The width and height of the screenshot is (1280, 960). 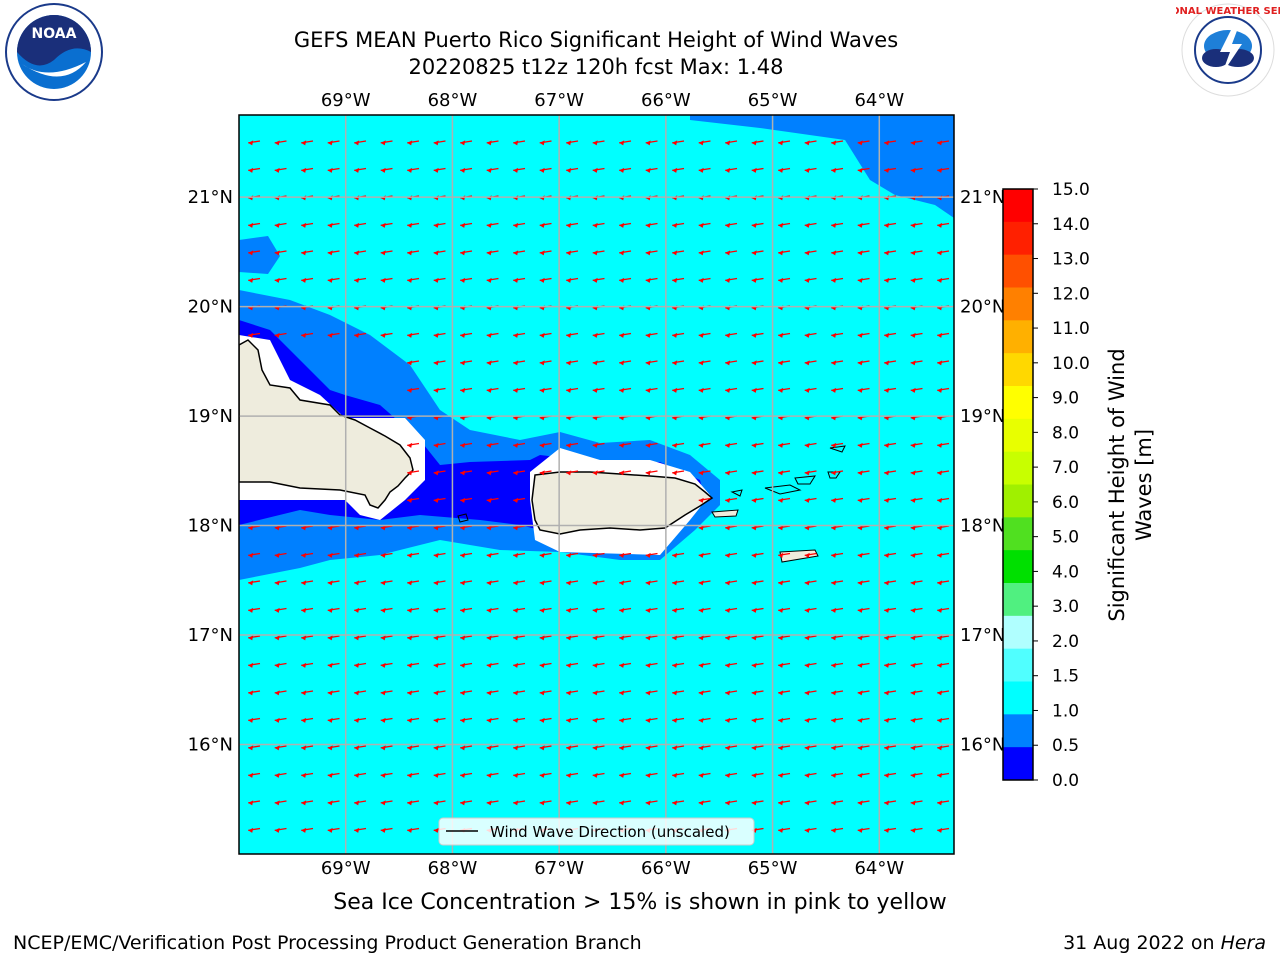 I want to click on lat-label-left: 21°N, so click(x=210, y=197).